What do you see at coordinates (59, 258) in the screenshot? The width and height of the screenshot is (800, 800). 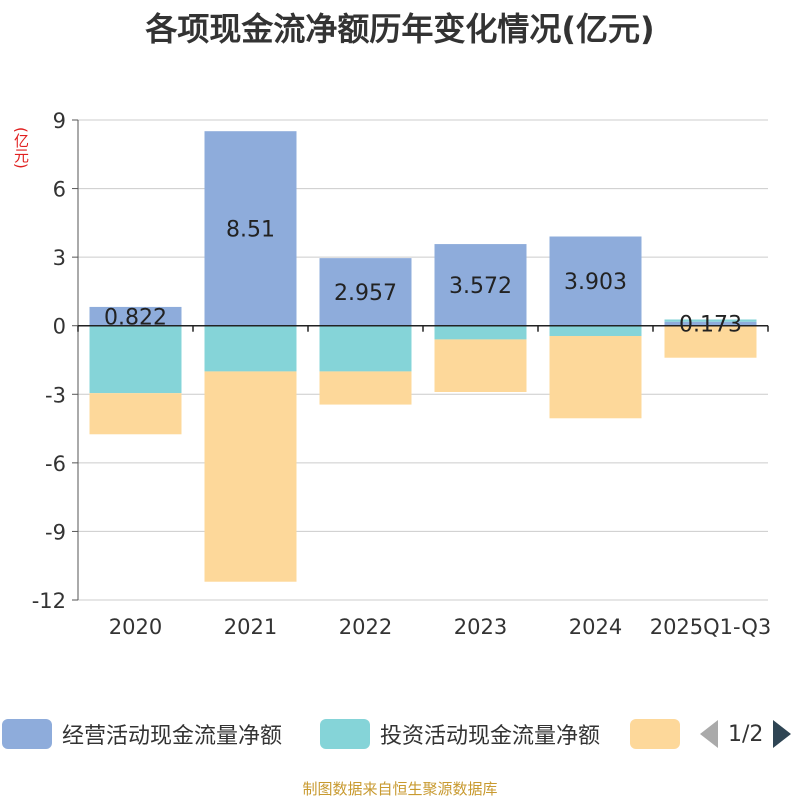 I see `y-tick-label: 3` at bounding box center [59, 258].